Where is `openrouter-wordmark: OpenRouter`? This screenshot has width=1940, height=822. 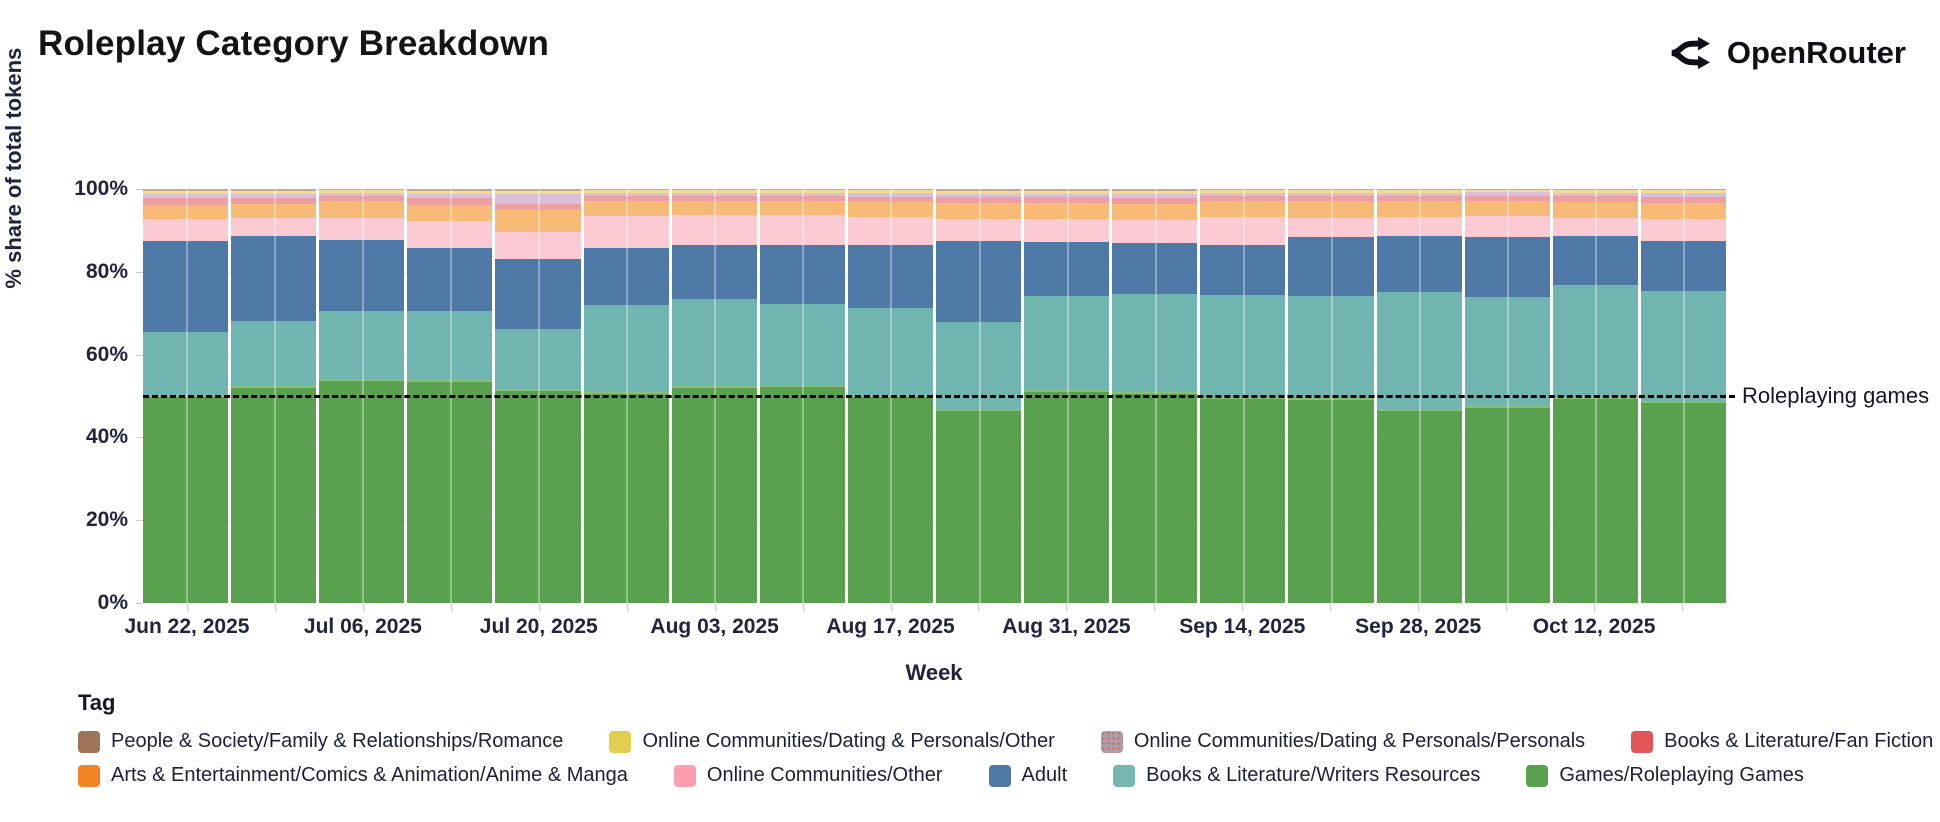 openrouter-wordmark: OpenRouter is located at coordinates (1816, 52).